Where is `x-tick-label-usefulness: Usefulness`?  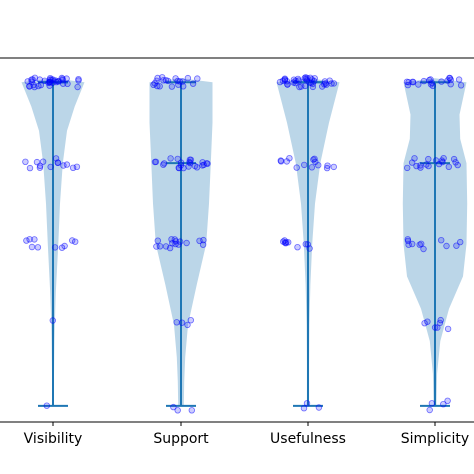
x-tick-label-usefulness: Usefulness is located at coordinates (308, 439).